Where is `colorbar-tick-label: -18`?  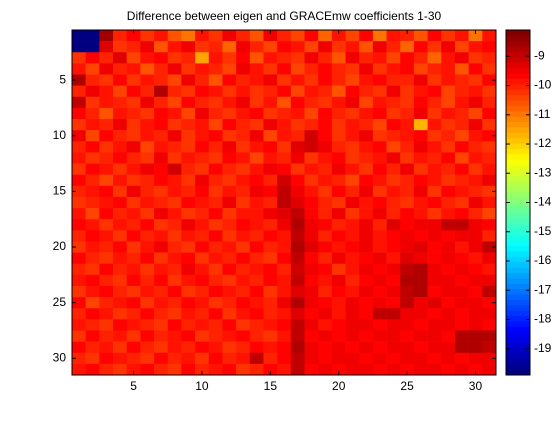 colorbar-tick-label: -18 is located at coordinates (543, 319).